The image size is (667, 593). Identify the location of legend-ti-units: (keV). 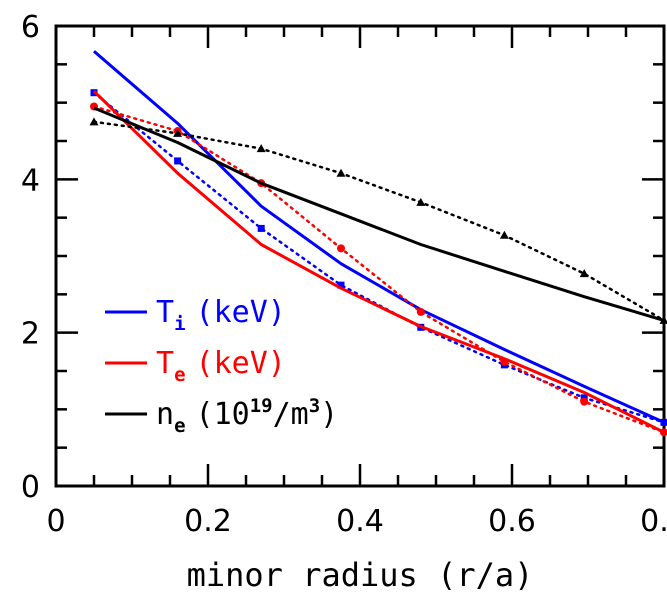
(241, 312).